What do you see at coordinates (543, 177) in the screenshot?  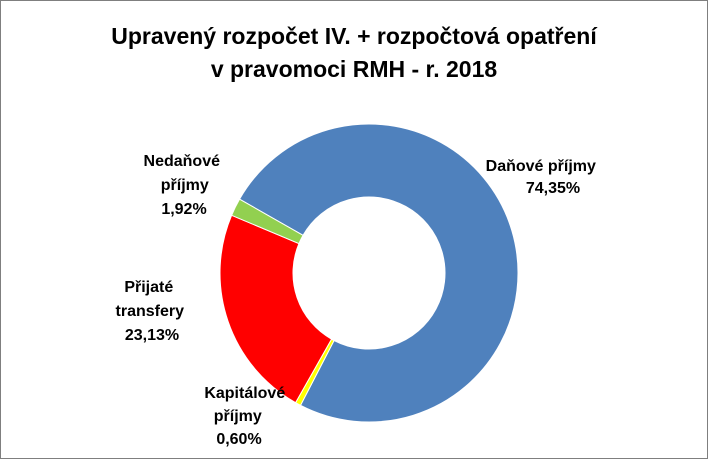 I see `slice-label-danove-prijmy: Daňové příjmy 74,35%` at bounding box center [543, 177].